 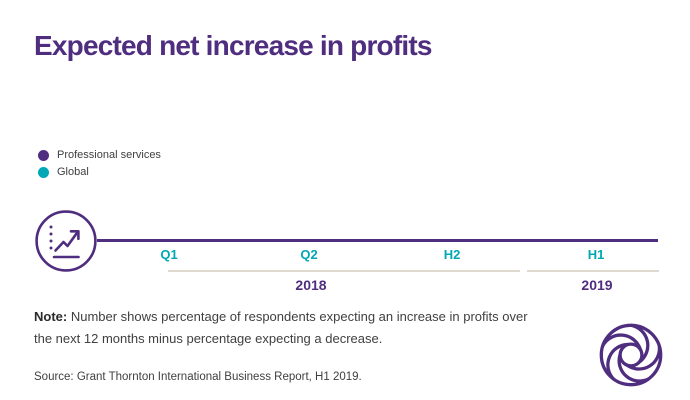 I want to click on legend-item-professional-services: Professional services, so click(x=99, y=155).